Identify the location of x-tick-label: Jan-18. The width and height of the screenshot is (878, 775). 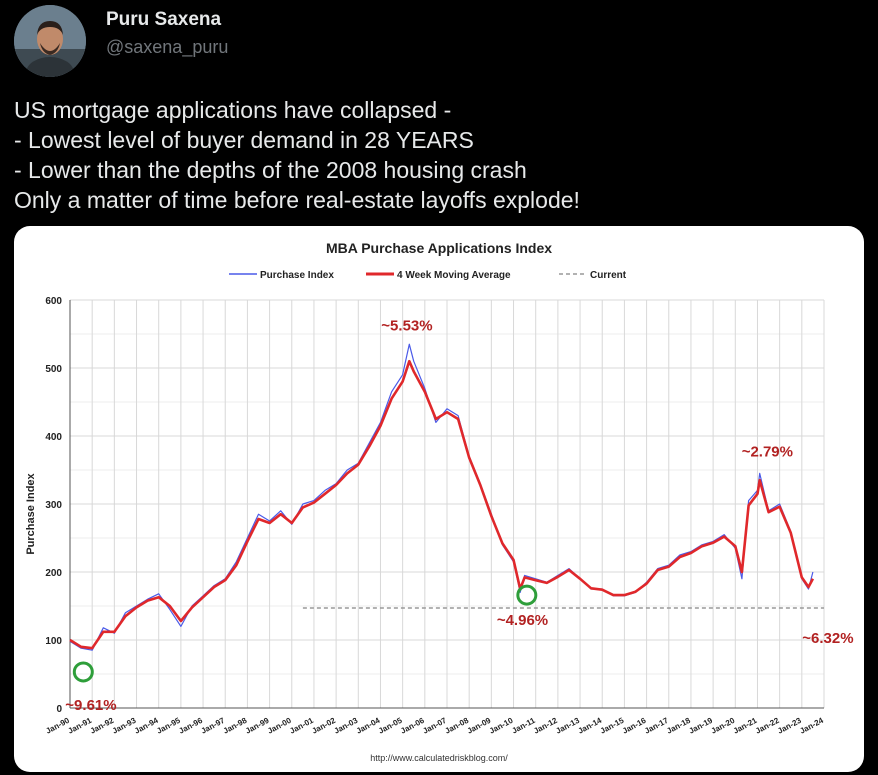
(678, 726).